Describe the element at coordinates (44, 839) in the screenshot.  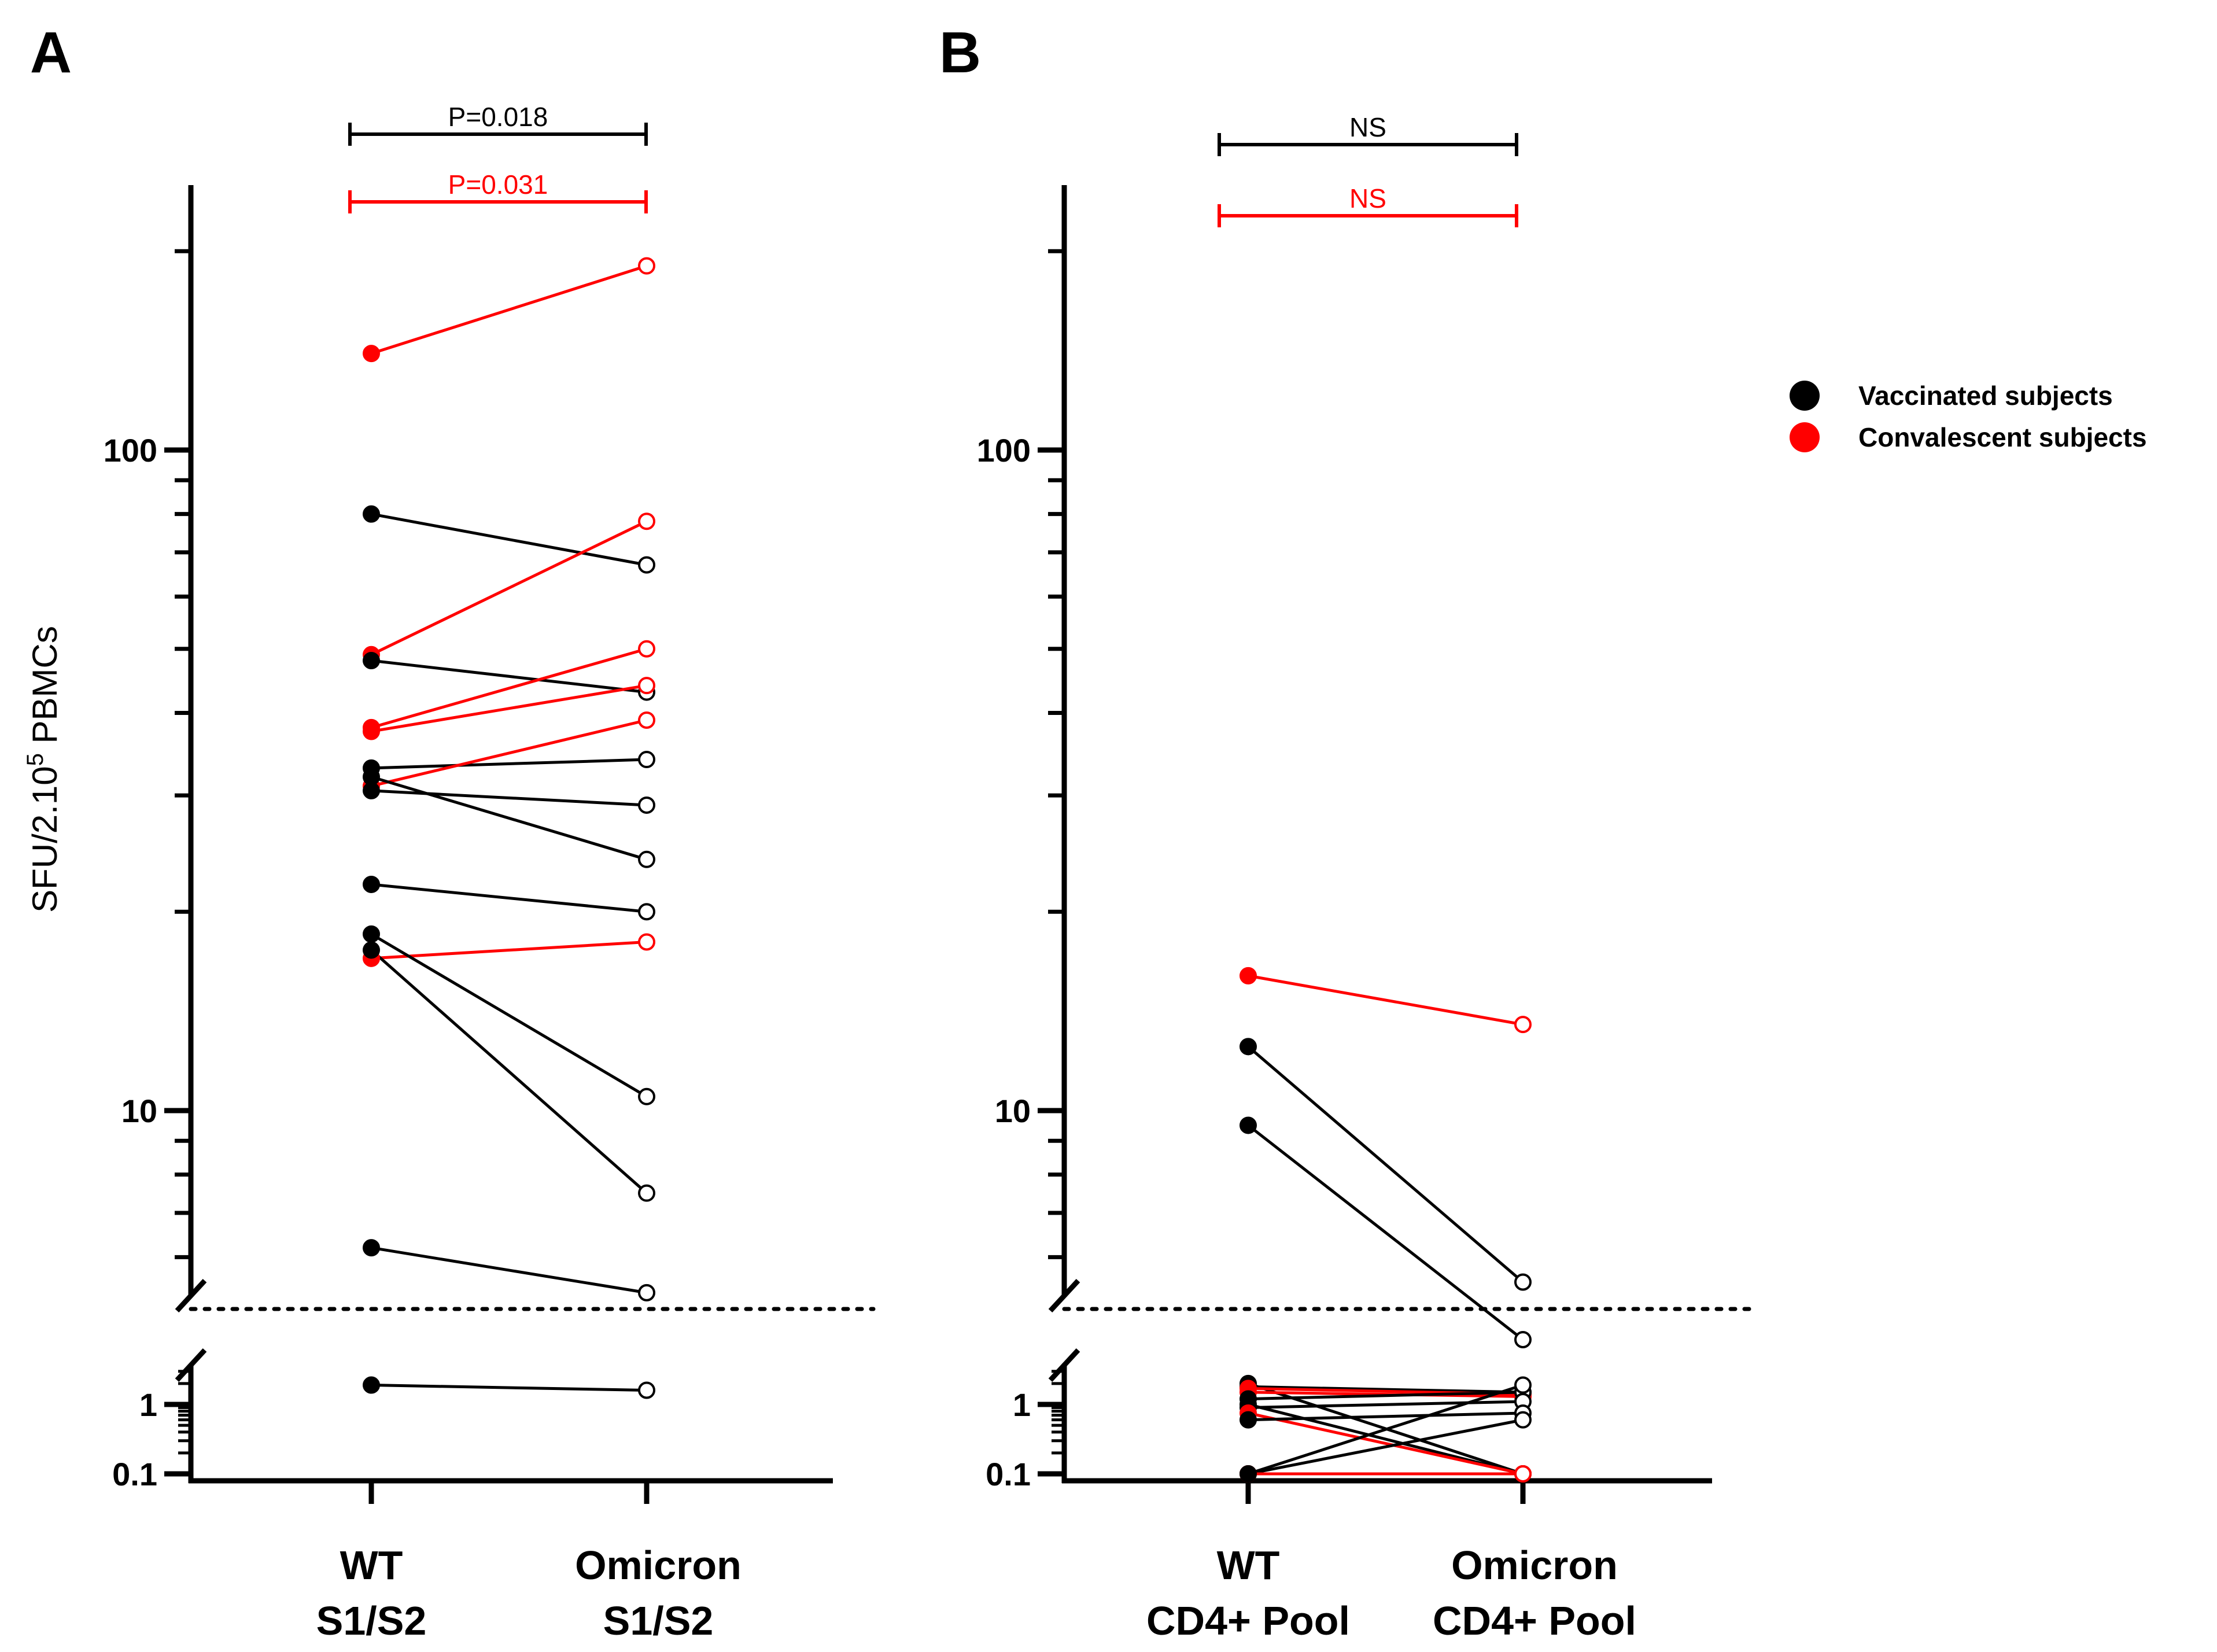
I see `y-axis-label-base: SFU/2.10` at that location.